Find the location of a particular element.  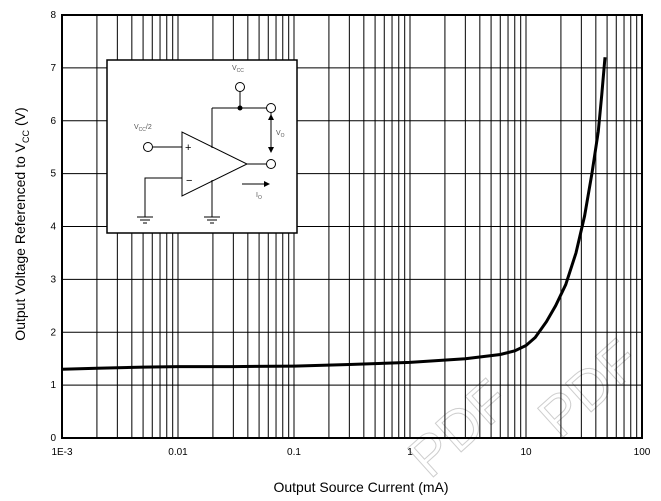

y-tick-label: 1 is located at coordinates (53, 385).